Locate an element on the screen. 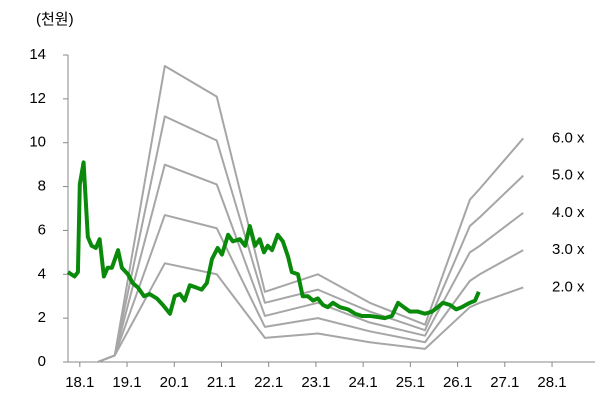  y-tick-label: 4 is located at coordinates (42, 273).